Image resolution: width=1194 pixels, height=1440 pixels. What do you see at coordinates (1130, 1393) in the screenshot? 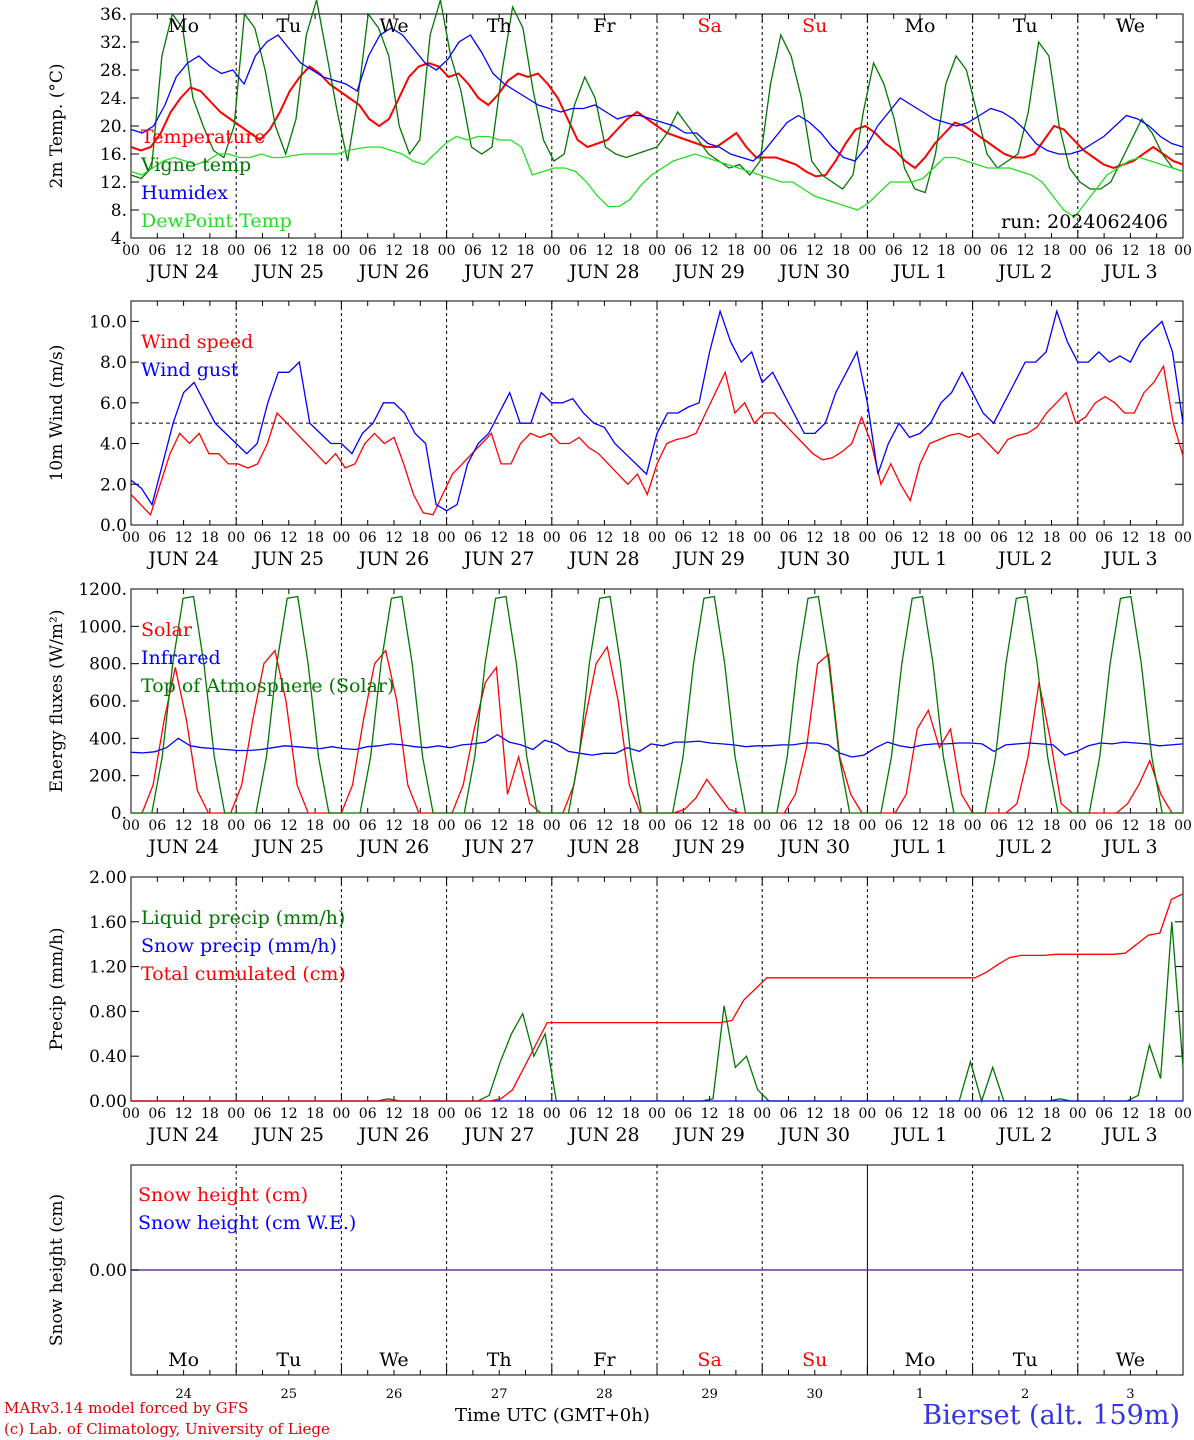
I see `day-number: 3` at bounding box center [1130, 1393].